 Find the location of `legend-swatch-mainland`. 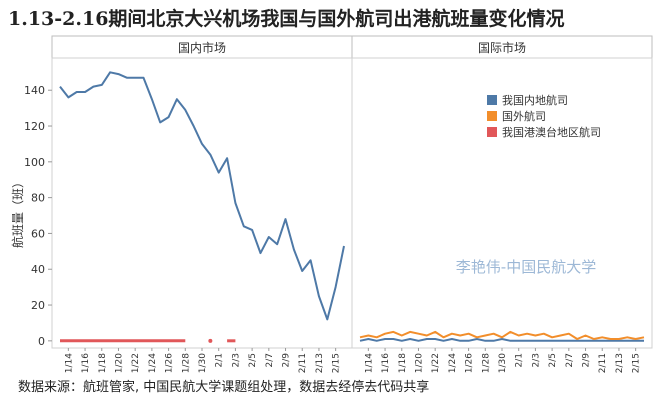

legend-swatch-mainland is located at coordinates (492, 100).